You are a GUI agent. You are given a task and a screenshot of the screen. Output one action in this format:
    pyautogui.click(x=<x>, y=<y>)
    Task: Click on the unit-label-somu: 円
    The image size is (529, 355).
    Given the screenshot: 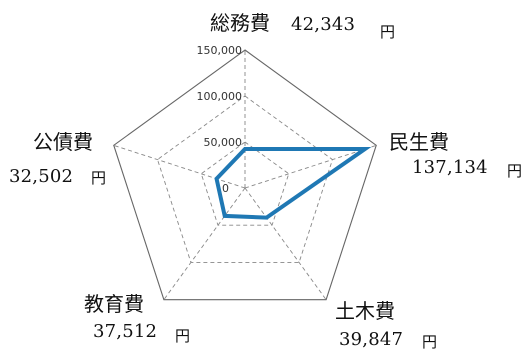 What is the action you would take?
    pyautogui.click(x=388, y=32)
    